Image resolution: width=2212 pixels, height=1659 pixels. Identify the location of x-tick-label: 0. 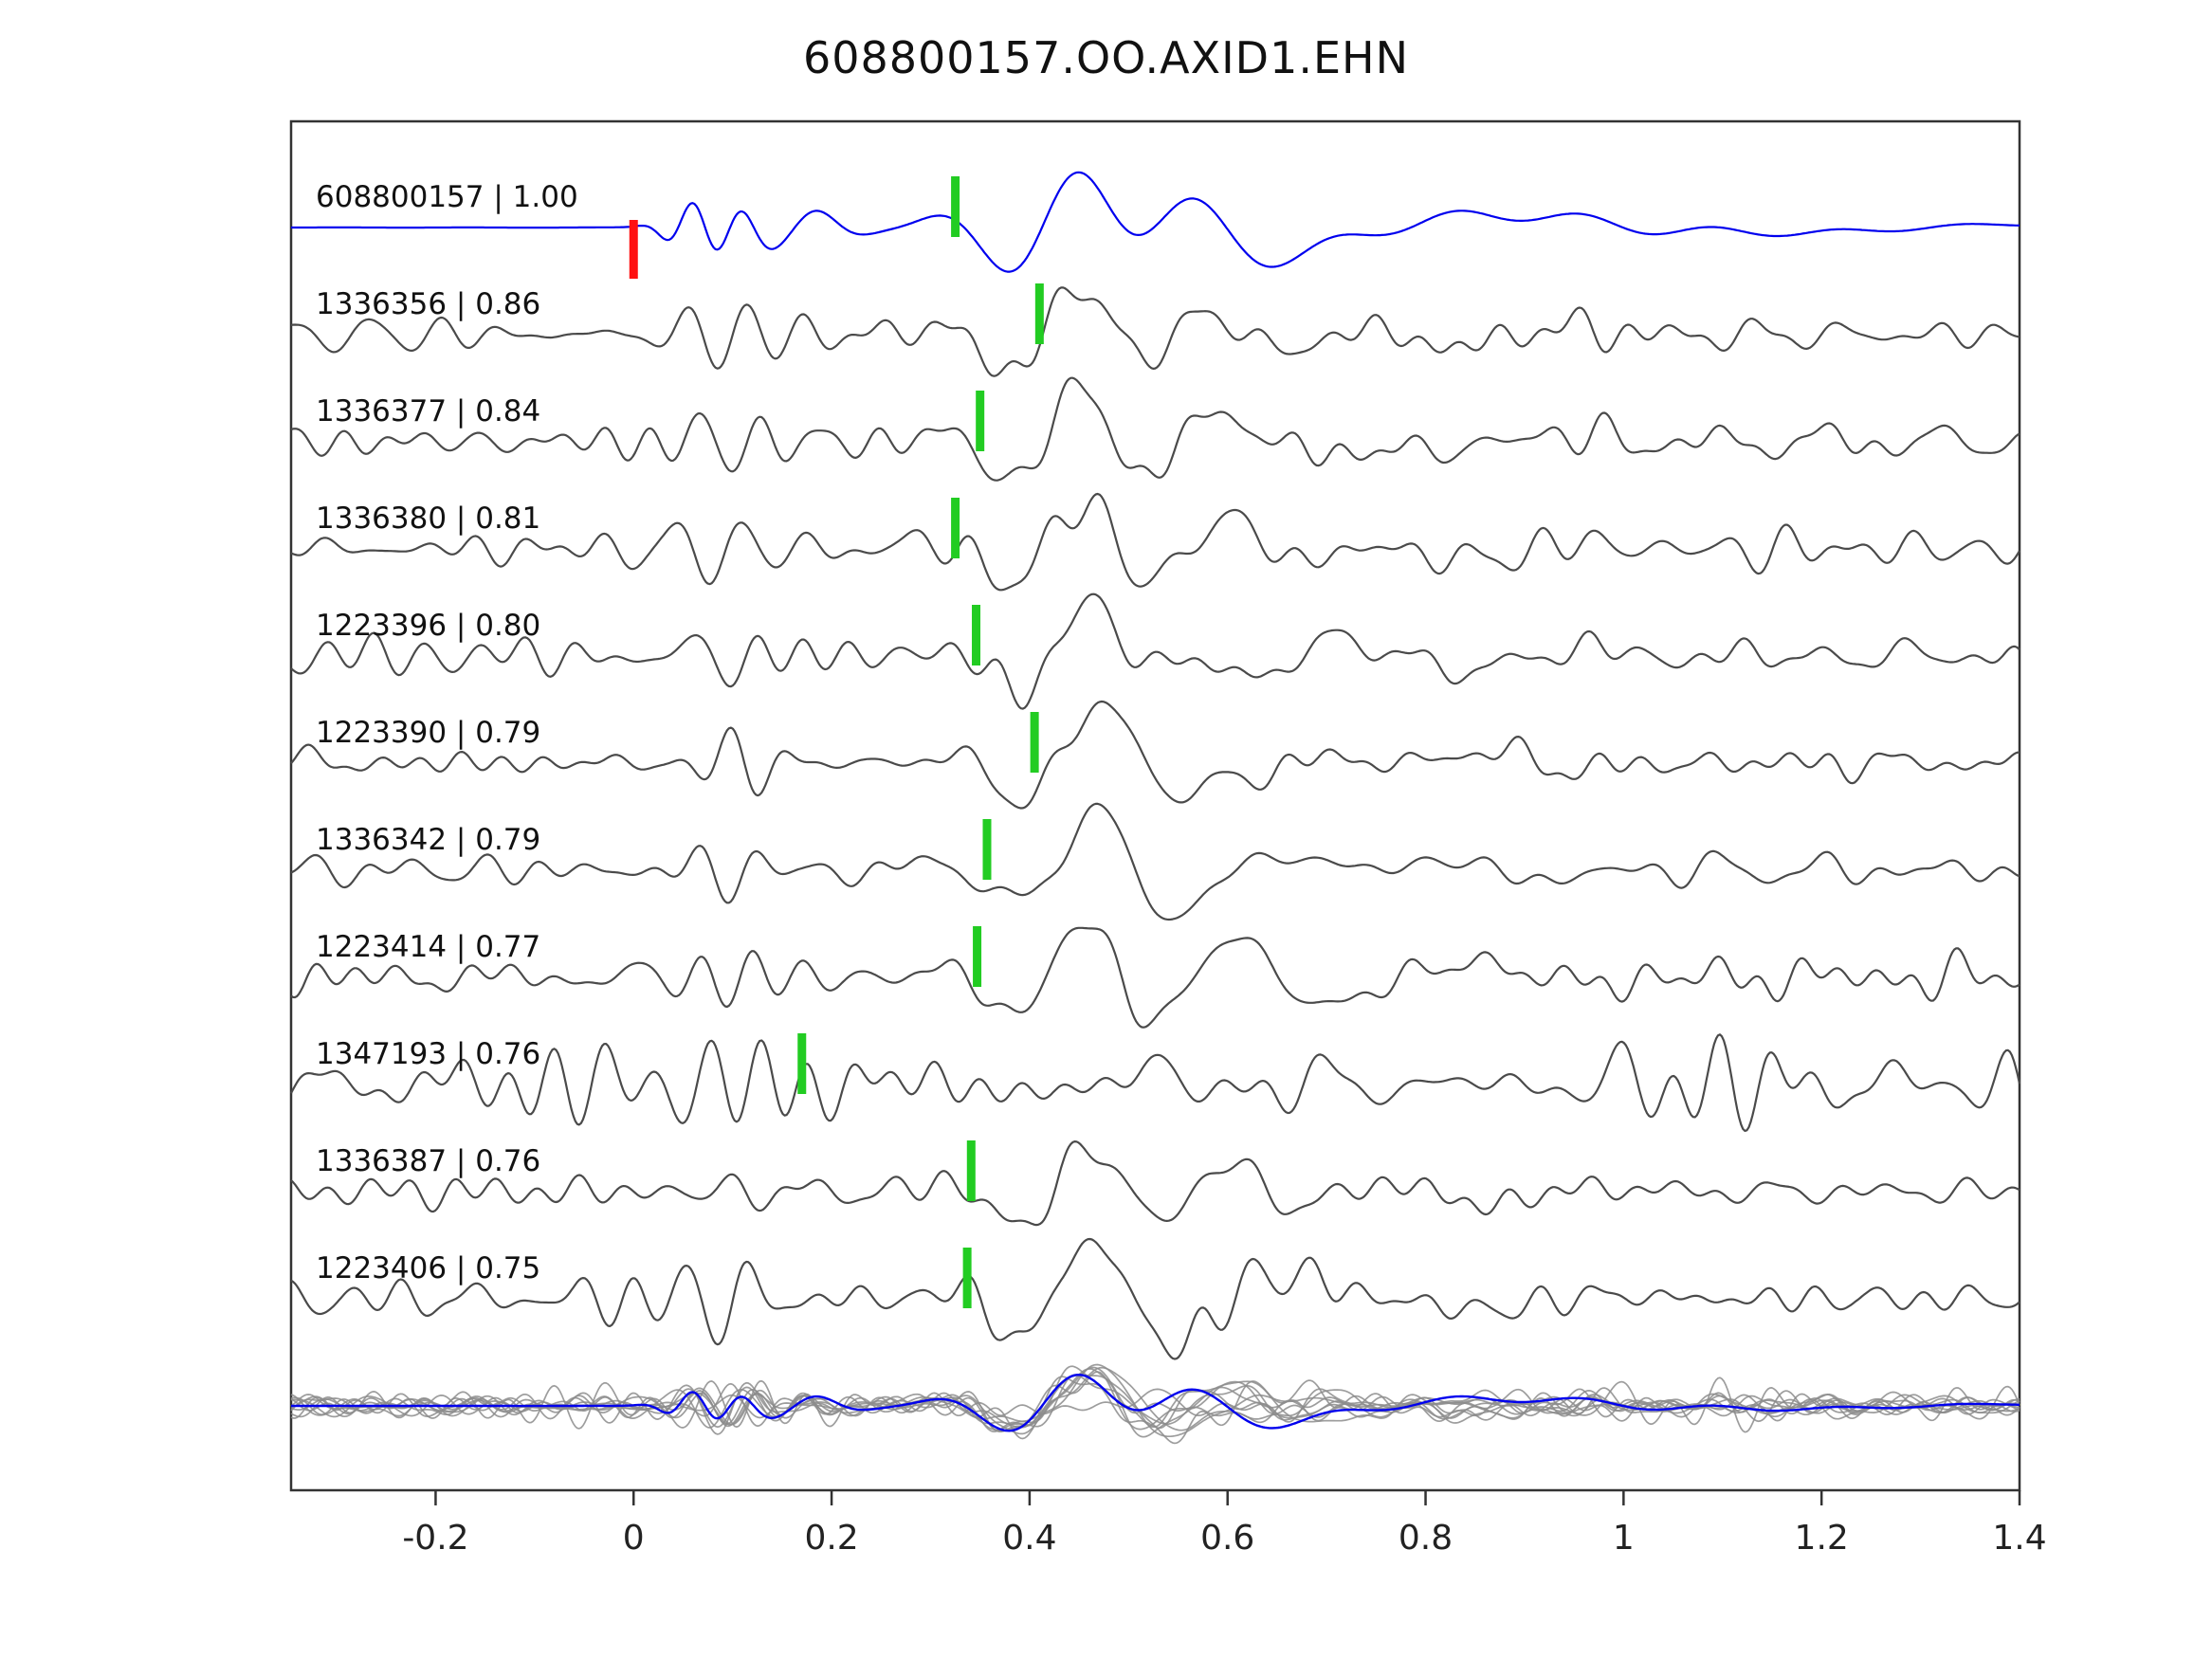
(634, 1538).